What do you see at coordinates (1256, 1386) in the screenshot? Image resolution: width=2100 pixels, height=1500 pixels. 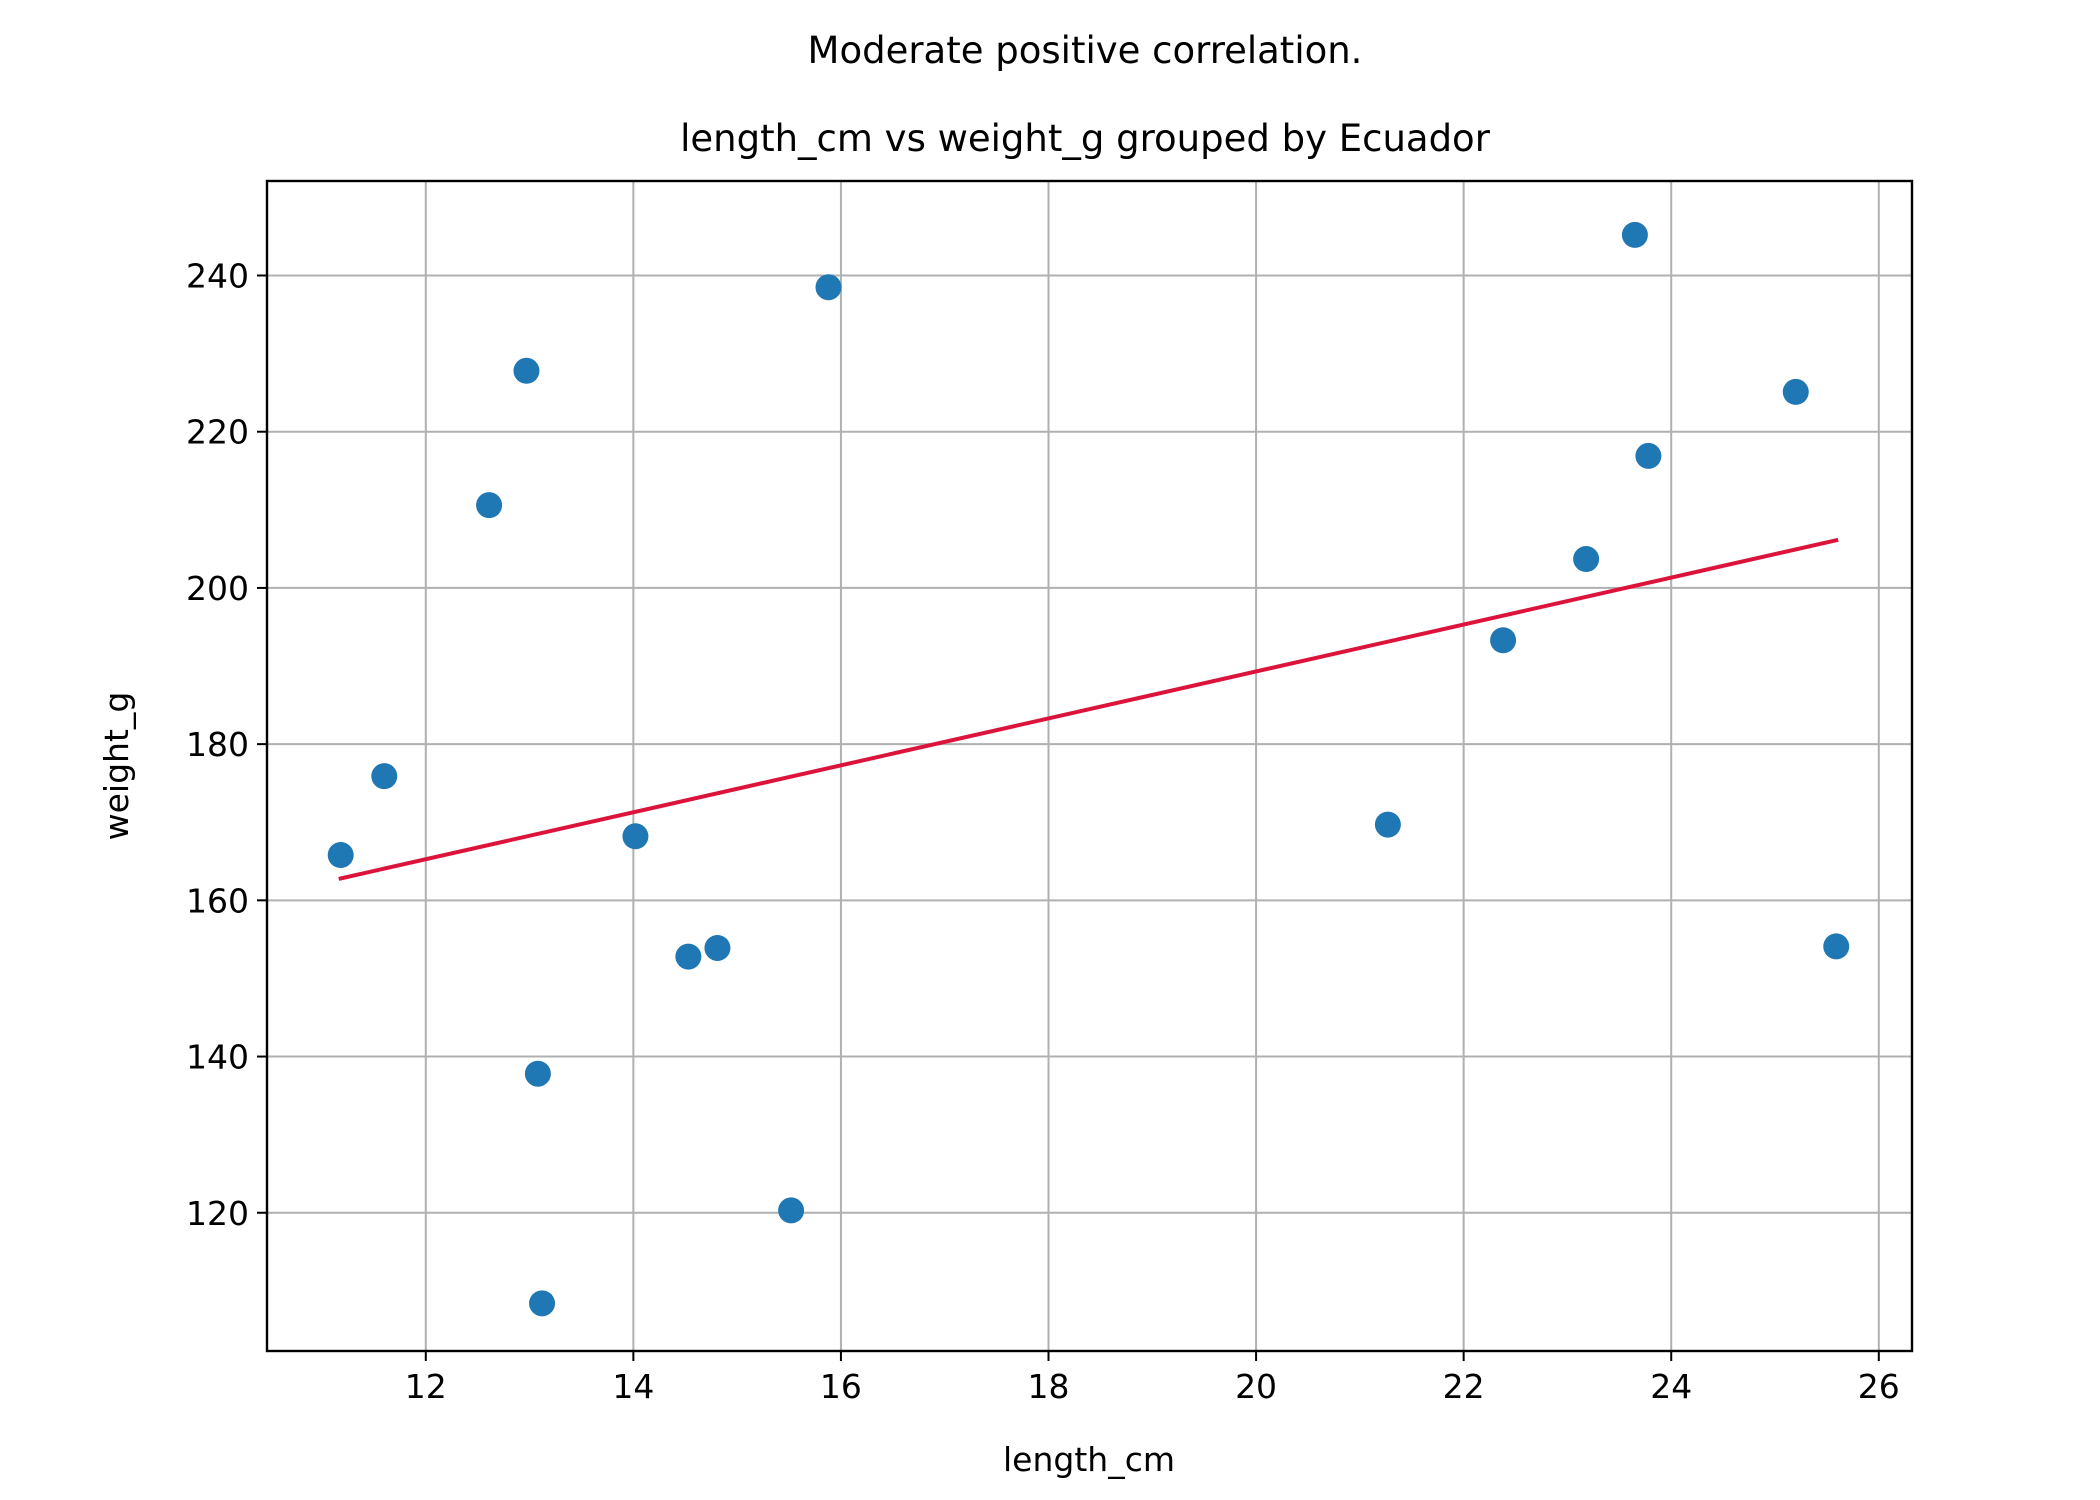 I see `x-tick-label: 20` at bounding box center [1256, 1386].